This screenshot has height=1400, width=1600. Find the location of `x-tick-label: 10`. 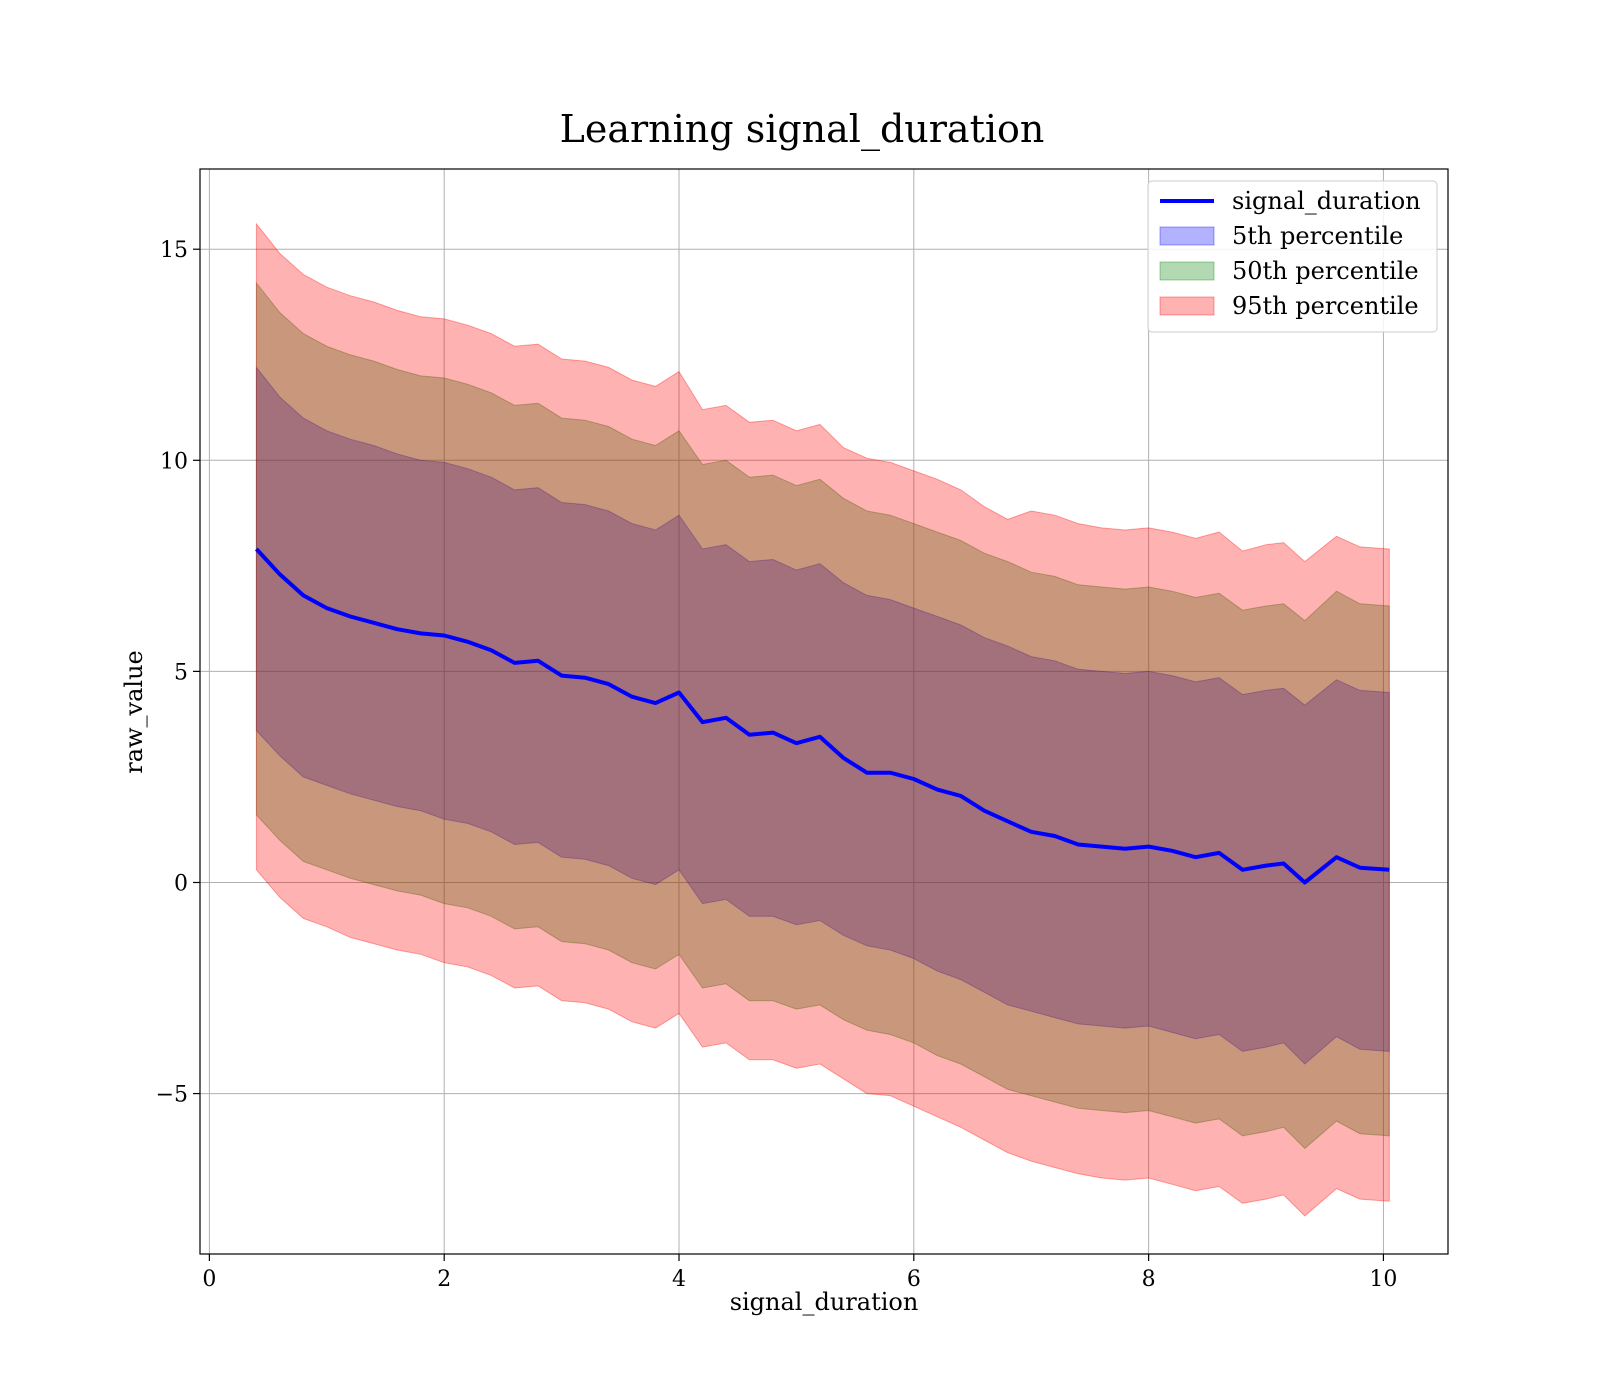

x-tick-label: 10 is located at coordinates (1383, 1279).